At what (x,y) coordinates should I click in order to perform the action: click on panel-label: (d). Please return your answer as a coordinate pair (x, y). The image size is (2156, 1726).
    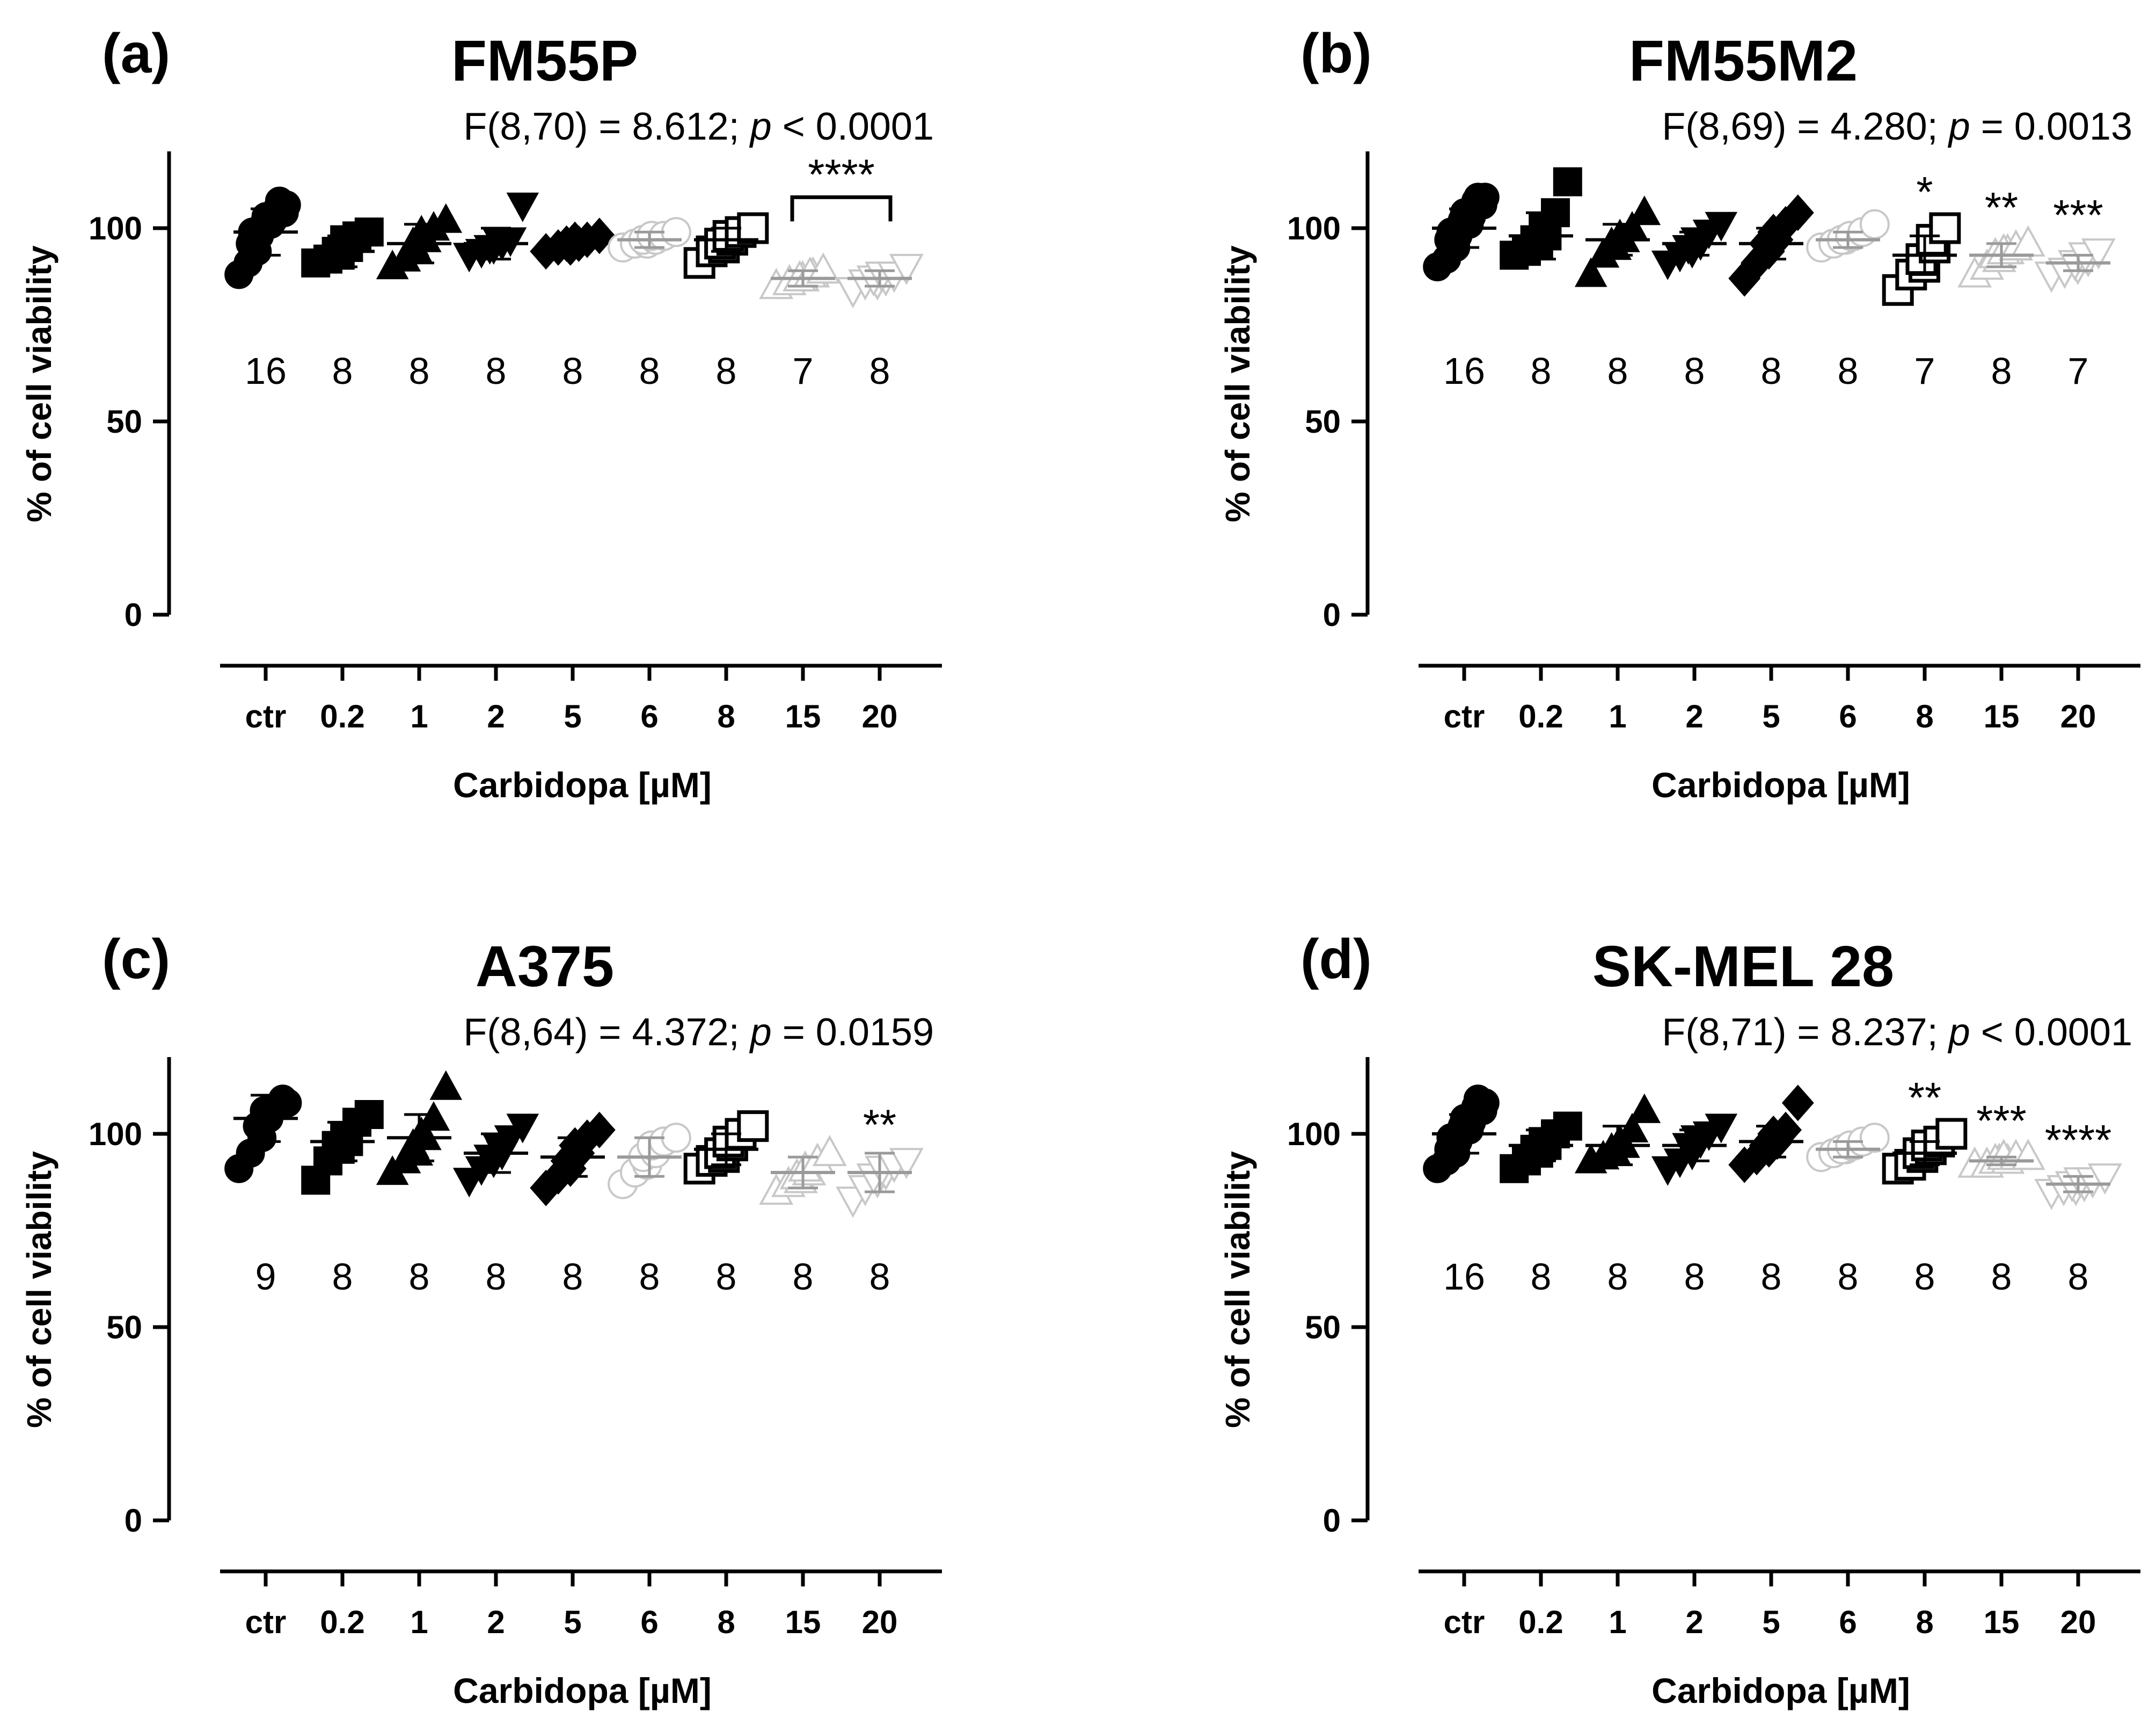
    Looking at the image, I should click on (1336, 959).